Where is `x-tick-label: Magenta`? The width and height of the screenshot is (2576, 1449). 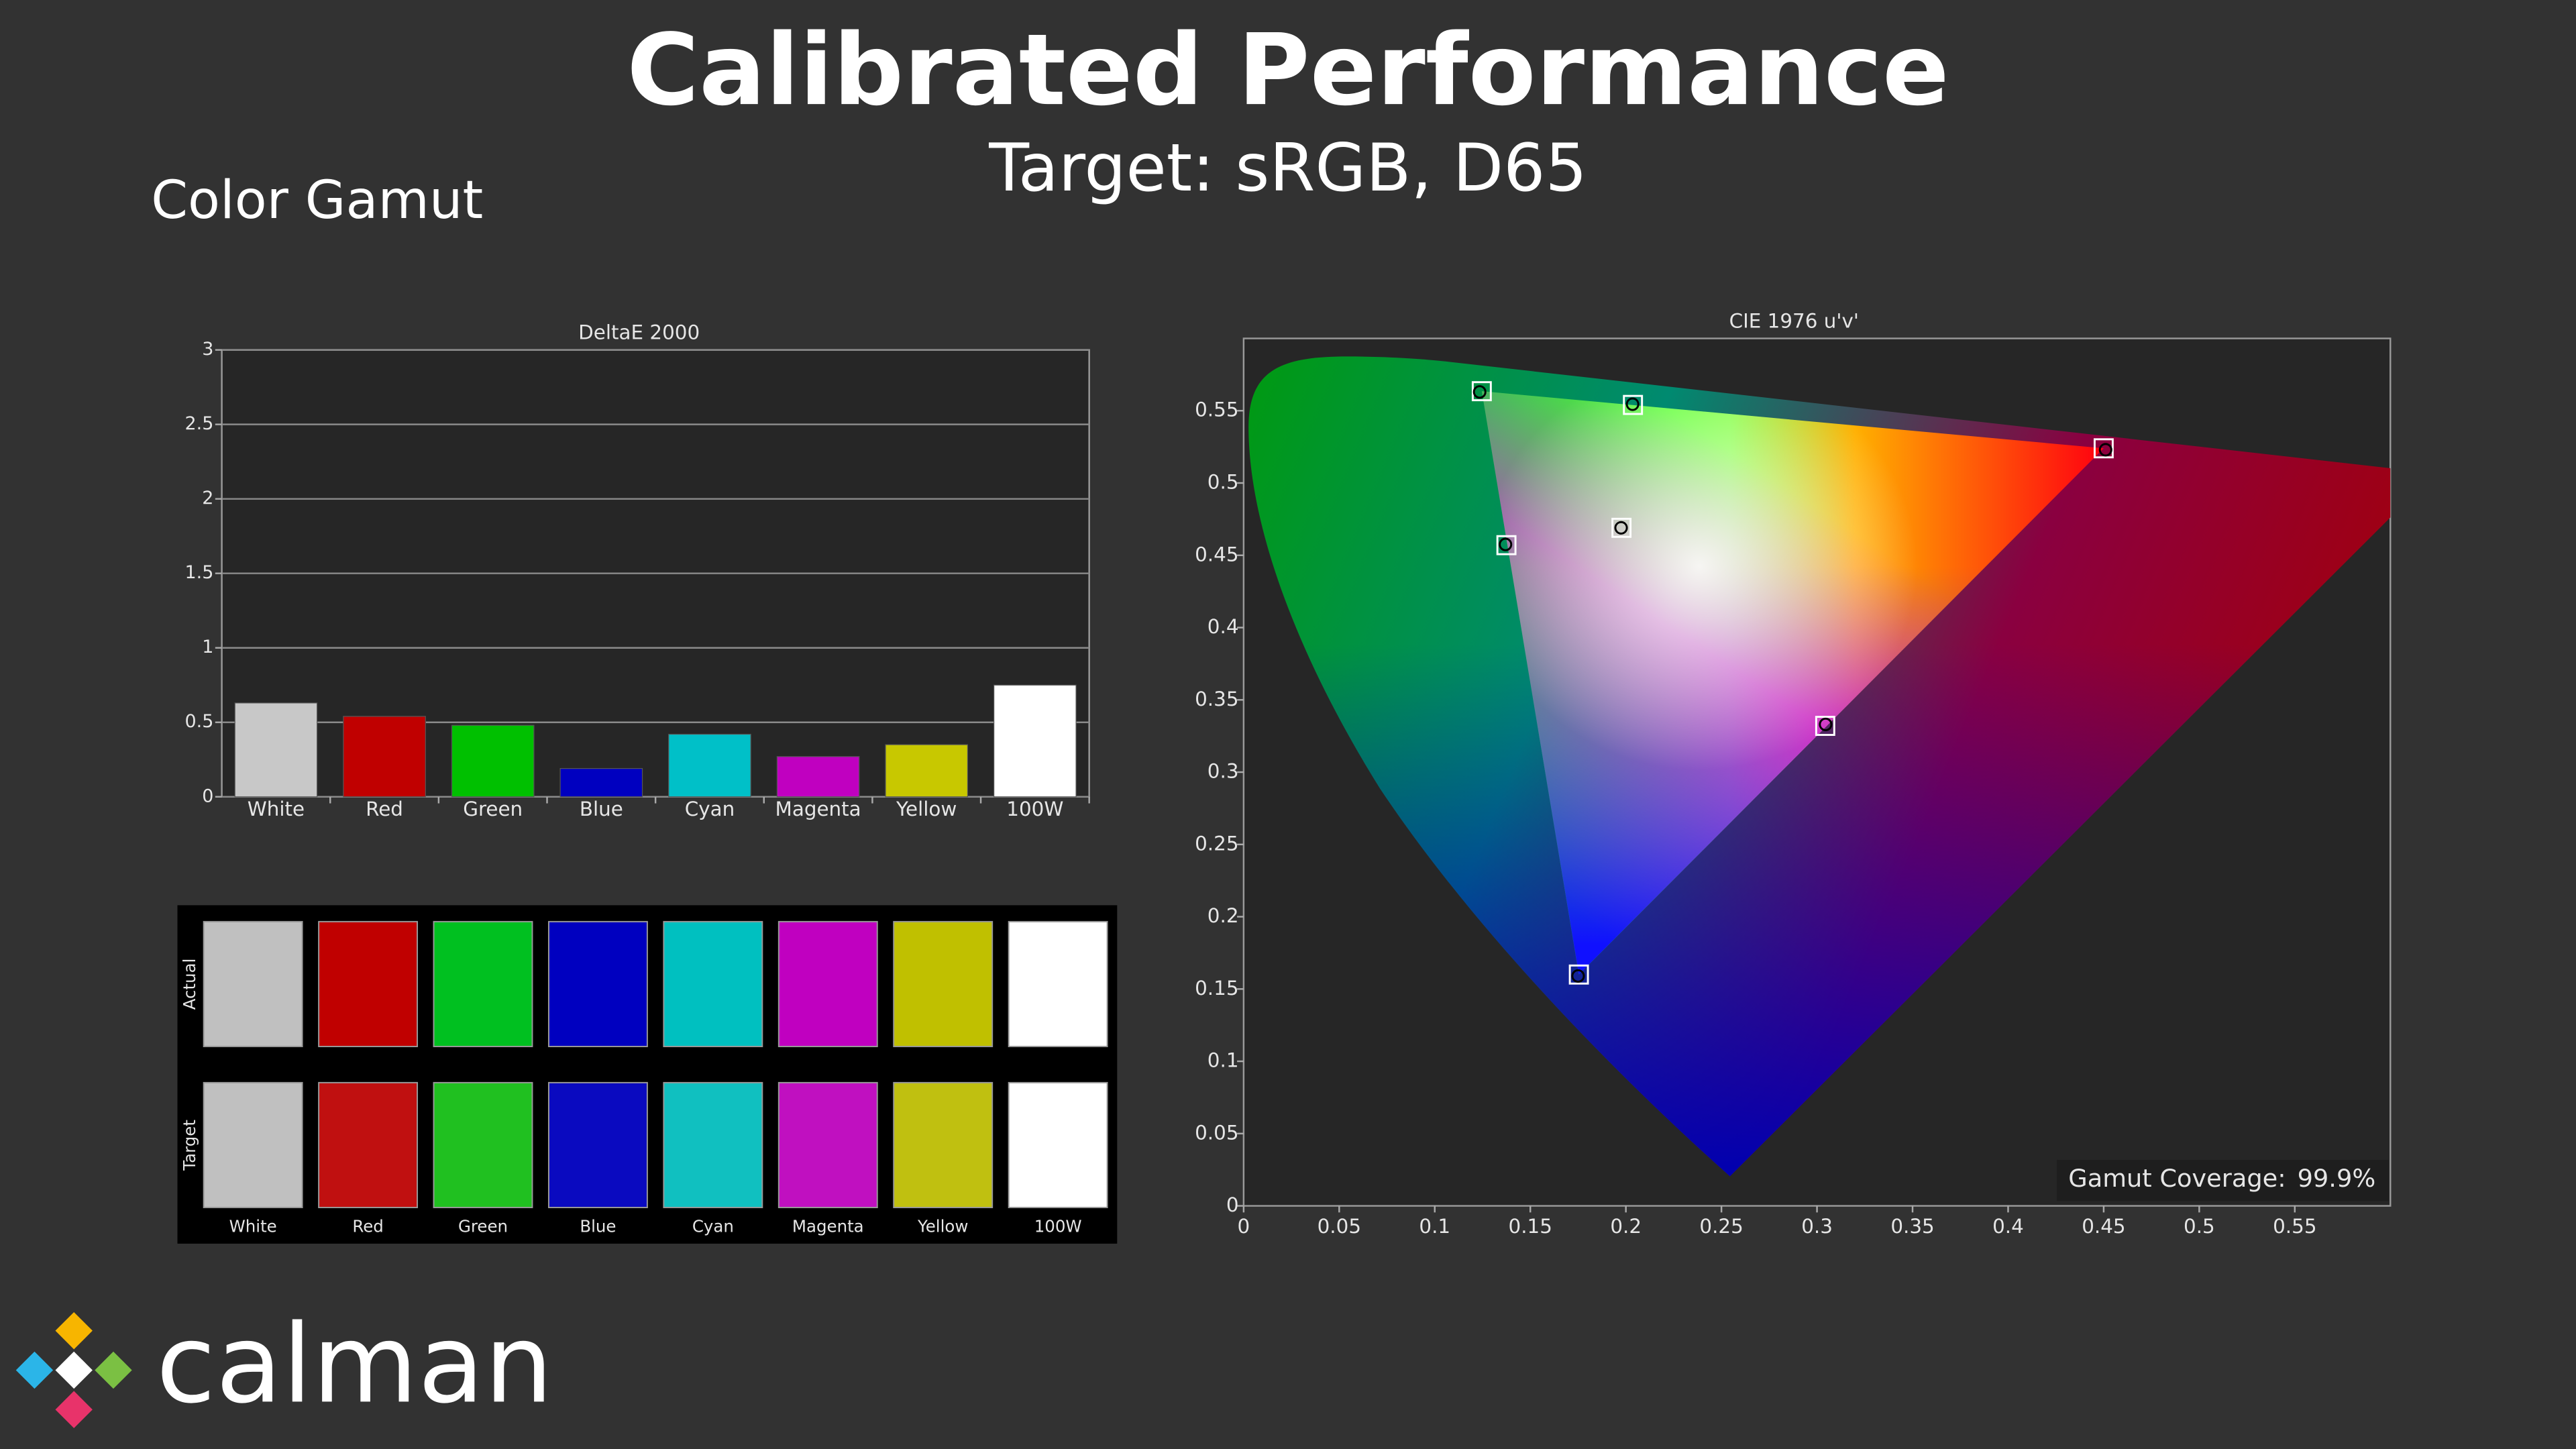 x-tick-label: Magenta is located at coordinates (818, 809).